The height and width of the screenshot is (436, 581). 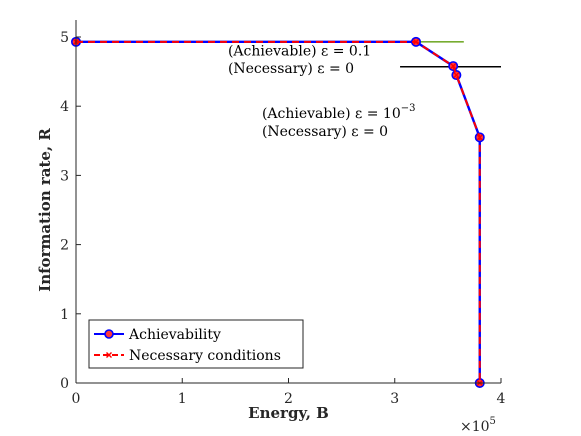 I want to click on y-tick-label: 0, so click(x=64, y=384).